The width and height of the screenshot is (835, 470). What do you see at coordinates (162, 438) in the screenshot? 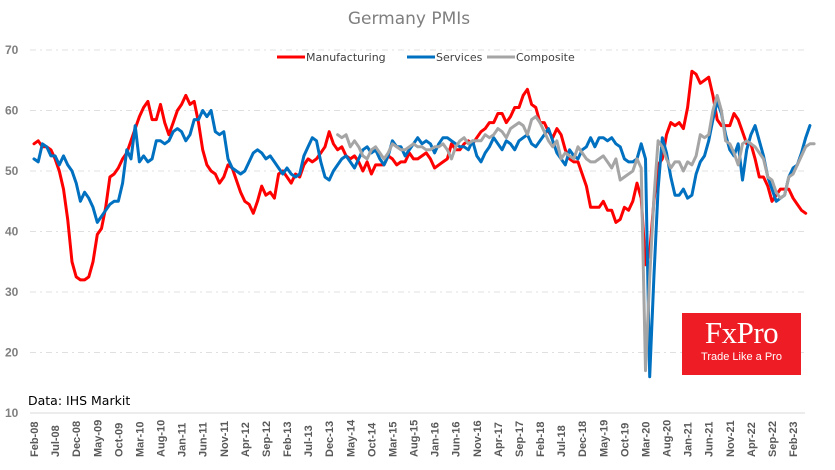
I see `x-tick-label: Aug-10` at bounding box center [162, 438].